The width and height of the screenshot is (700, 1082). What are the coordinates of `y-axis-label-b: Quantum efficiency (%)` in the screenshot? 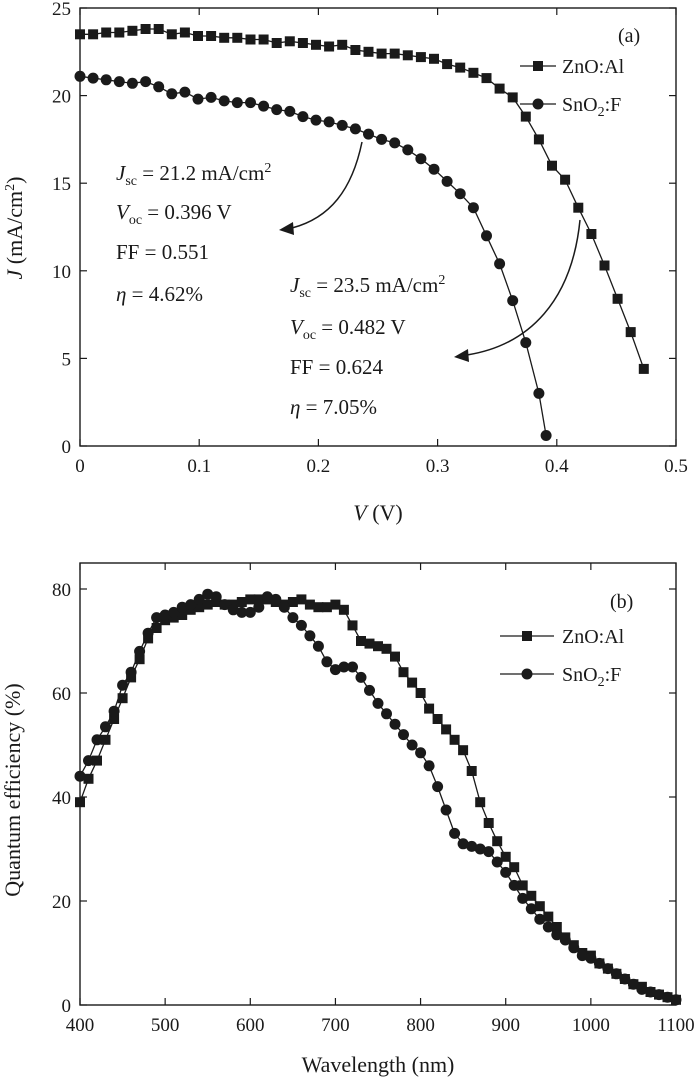 It's located at (12, 789).